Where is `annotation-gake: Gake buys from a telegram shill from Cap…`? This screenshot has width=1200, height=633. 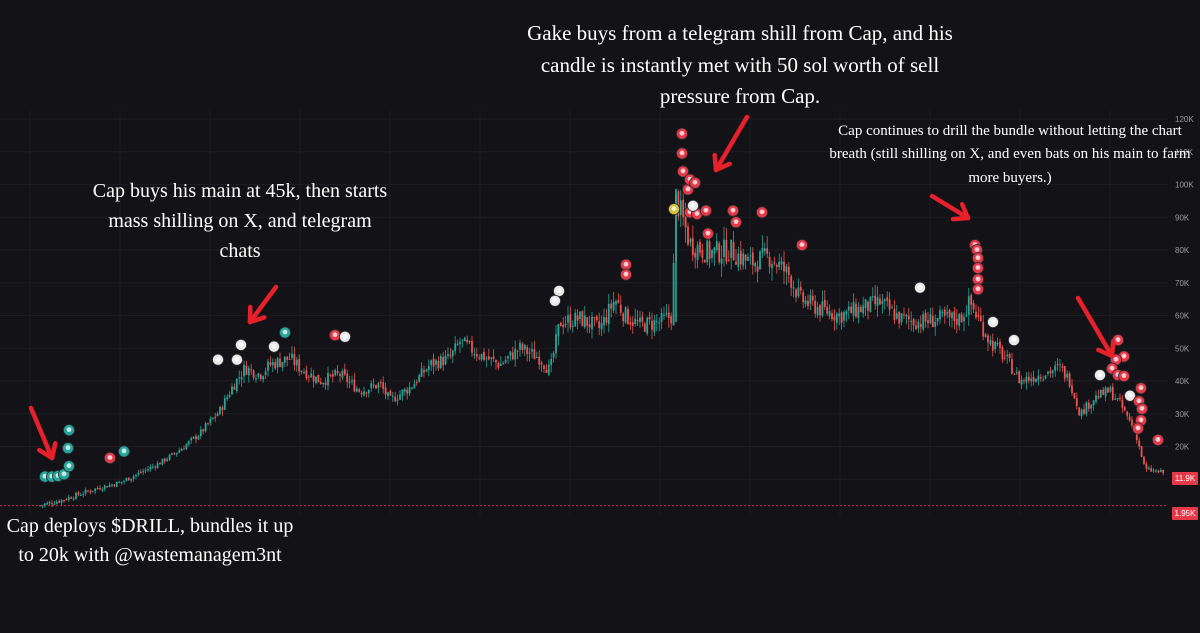 annotation-gake: Gake buys from a telegram shill from Cap… is located at coordinates (740, 64).